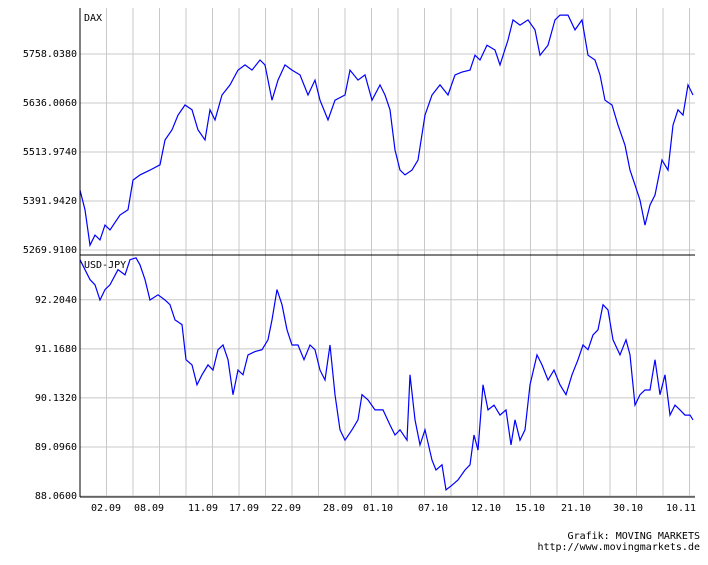  I want to click on credit-line: Grafik: MOVING MARKETS, so click(634, 536).